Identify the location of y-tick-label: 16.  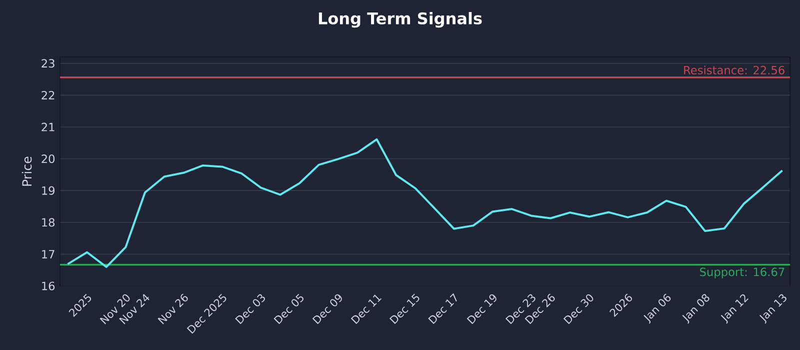
(48, 286).